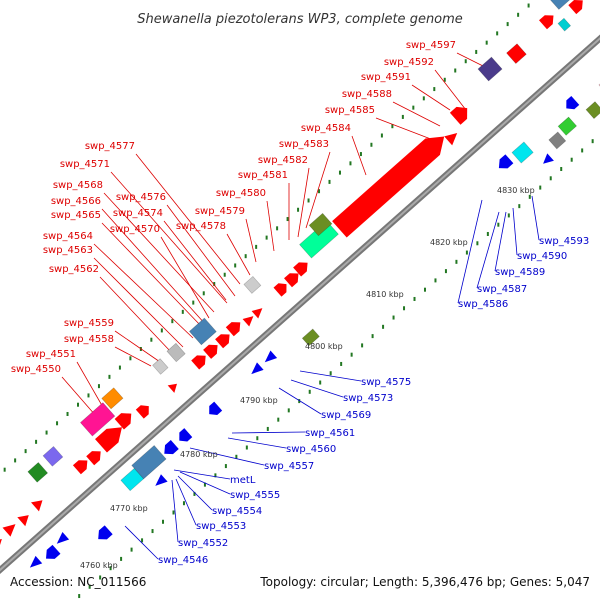  Describe the element at coordinates (78, 185) in the screenshot. I see `forward-gene-label: swp_4568` at that location.